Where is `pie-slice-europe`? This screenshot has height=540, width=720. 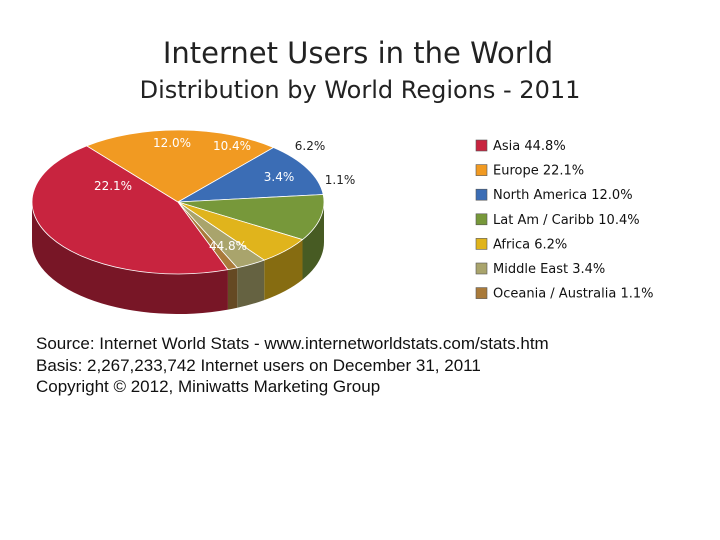
pie-slice-europe is located at coordinates (180, 166).